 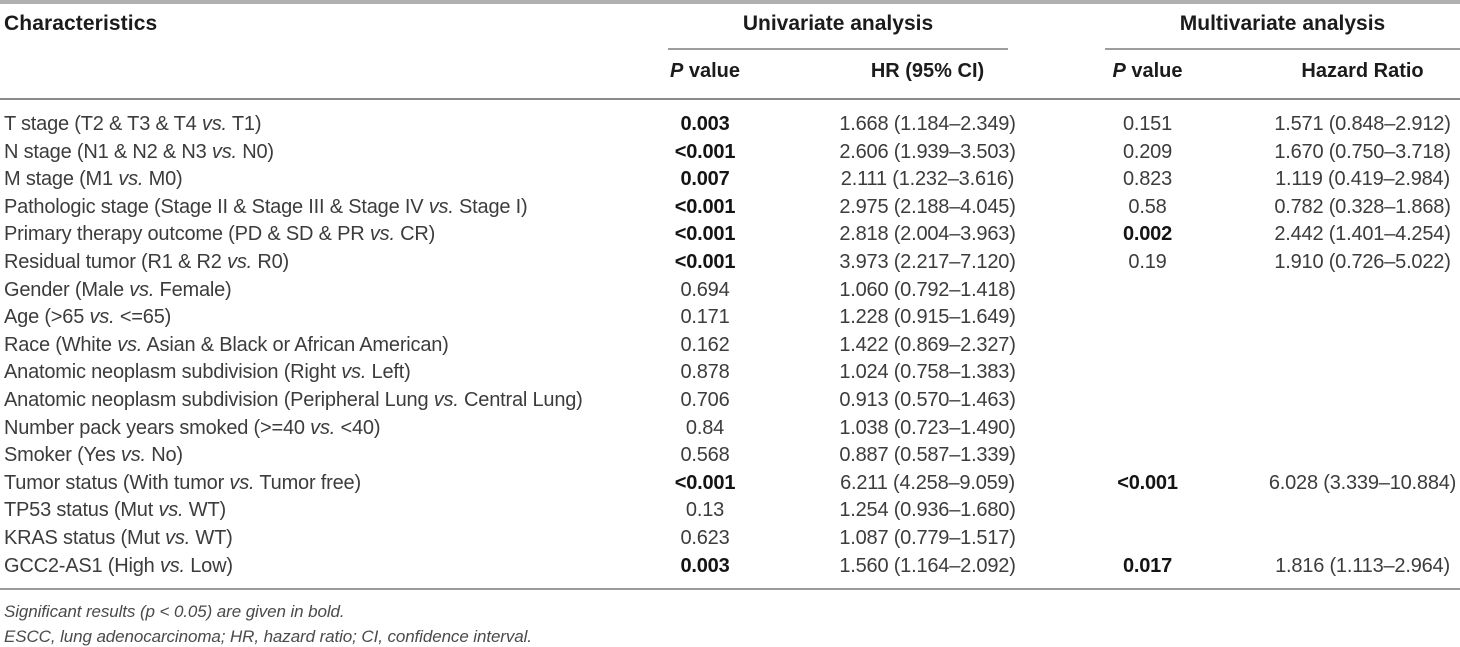 I want to click on table-top-border, so click(x=730, y=2).